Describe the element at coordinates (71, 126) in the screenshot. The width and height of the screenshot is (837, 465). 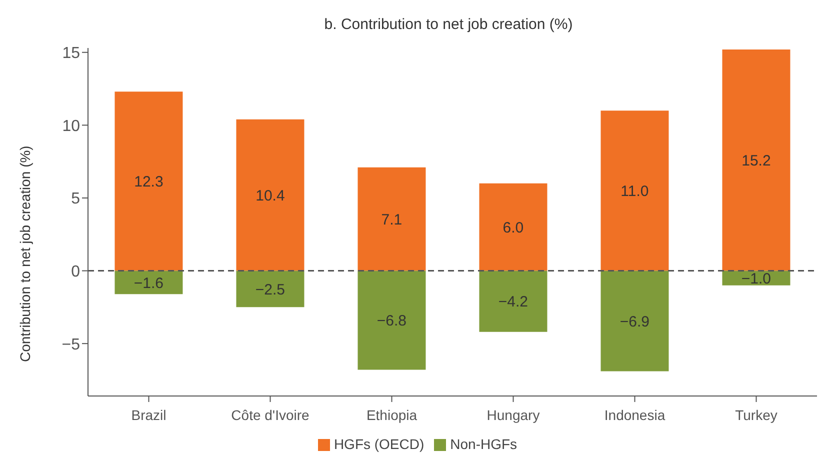
I see `y-tick-label: 10` at that location.